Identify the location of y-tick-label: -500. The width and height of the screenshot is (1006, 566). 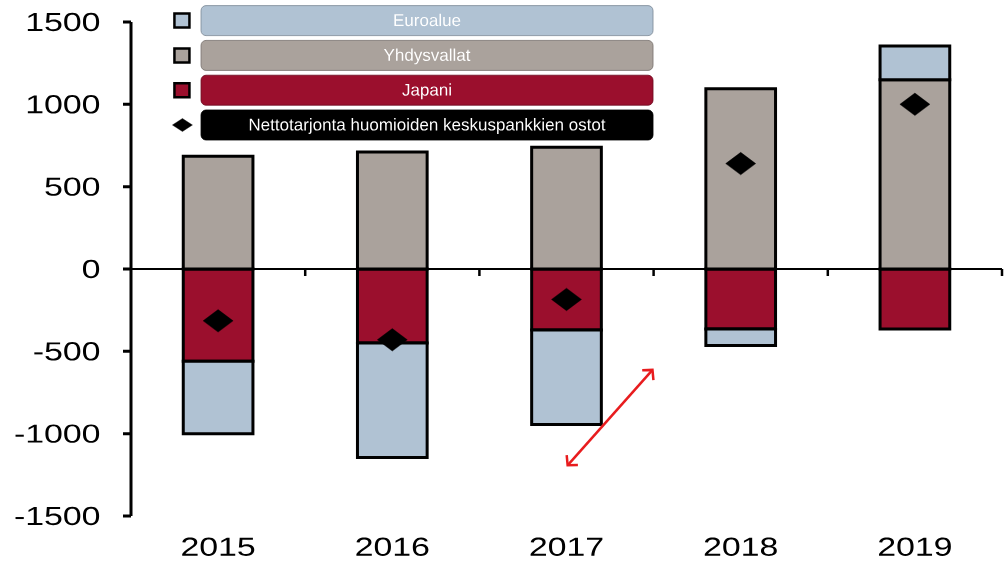
(67, 351).